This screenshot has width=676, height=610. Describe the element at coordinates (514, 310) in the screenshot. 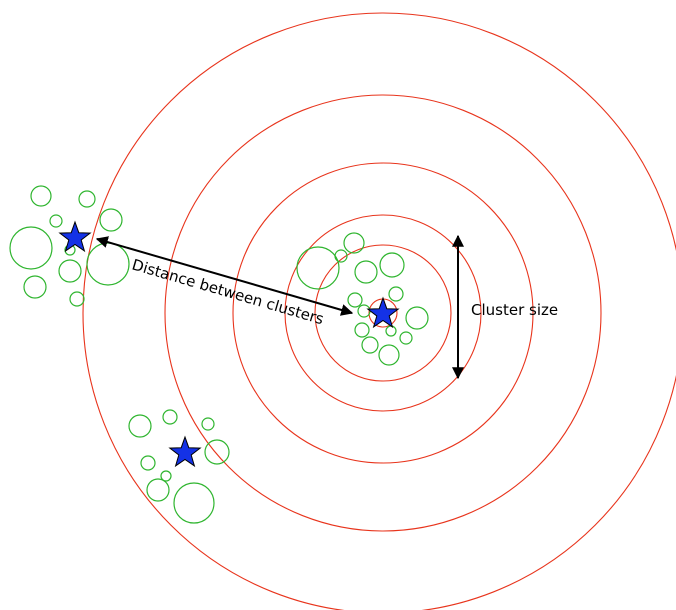

I see `size-label: Cluster size` at that location.